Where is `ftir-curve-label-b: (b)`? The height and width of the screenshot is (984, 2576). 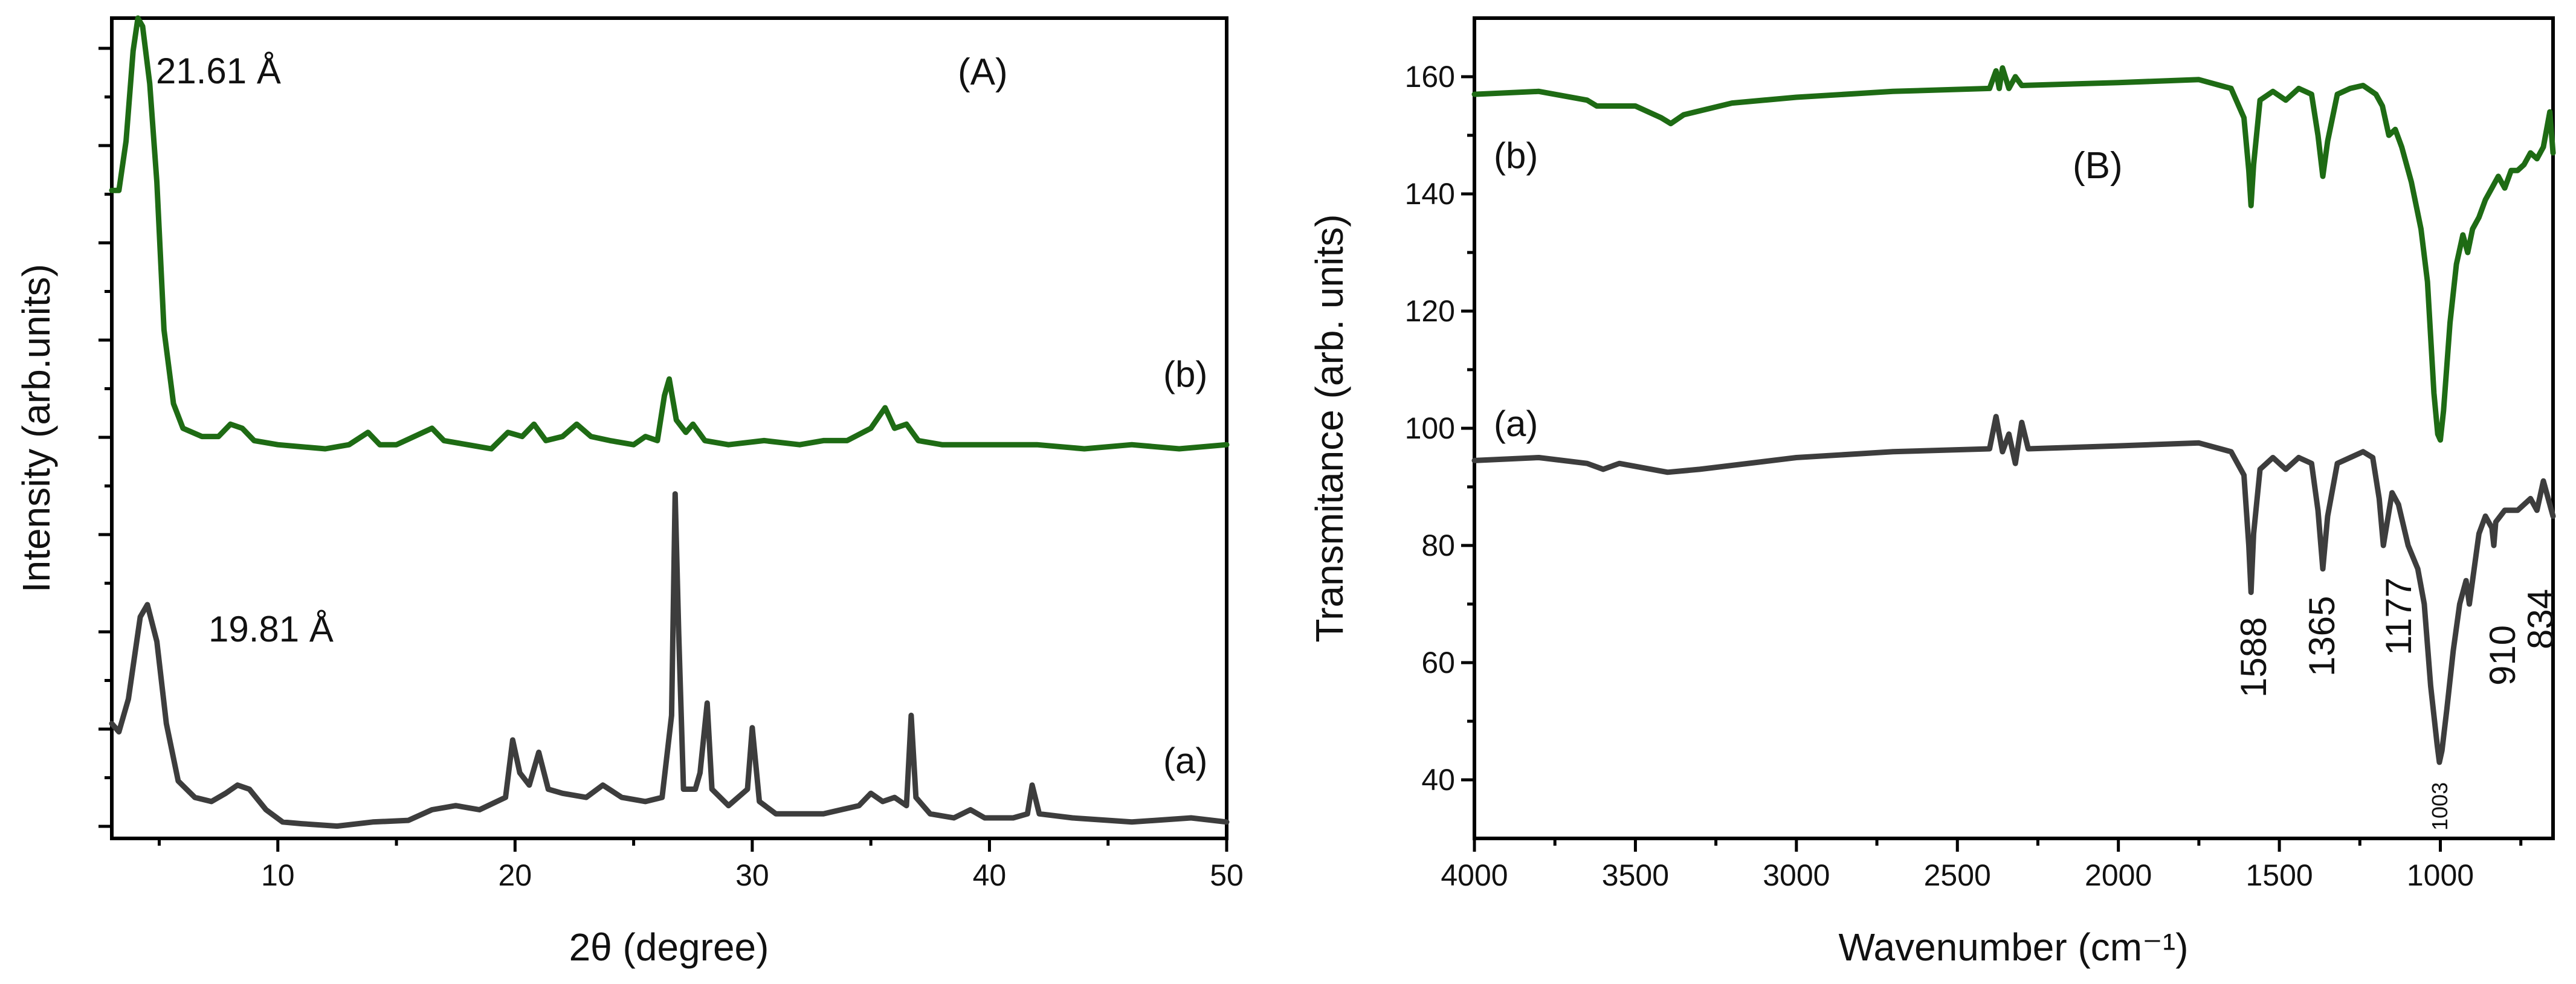 ftir-curve-label-b: (b) is located at coordinates (1516, 155).